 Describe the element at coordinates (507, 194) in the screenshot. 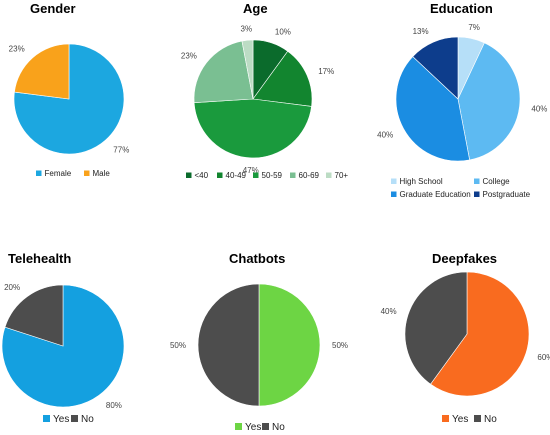

I see `legend-label-postgraduate: Postgraduate` at that location.